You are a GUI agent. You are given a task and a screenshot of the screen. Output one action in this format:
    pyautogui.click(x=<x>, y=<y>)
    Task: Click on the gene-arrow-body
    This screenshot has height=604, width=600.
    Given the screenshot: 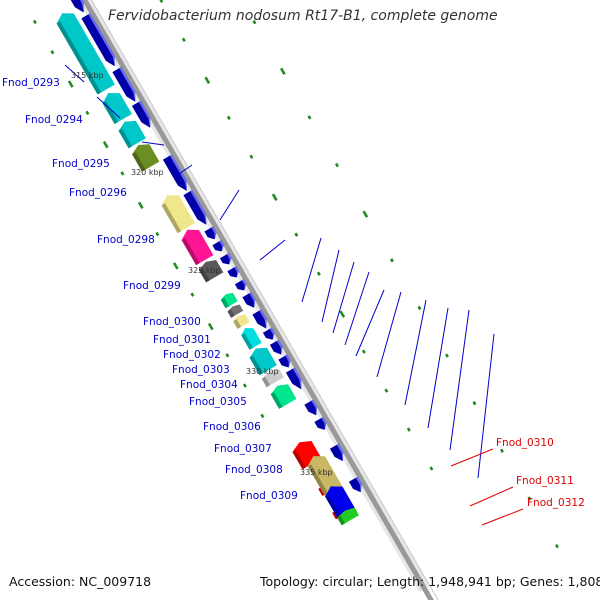 What is the action you would take?
    pyautogui.click(x=178, y=214)
    